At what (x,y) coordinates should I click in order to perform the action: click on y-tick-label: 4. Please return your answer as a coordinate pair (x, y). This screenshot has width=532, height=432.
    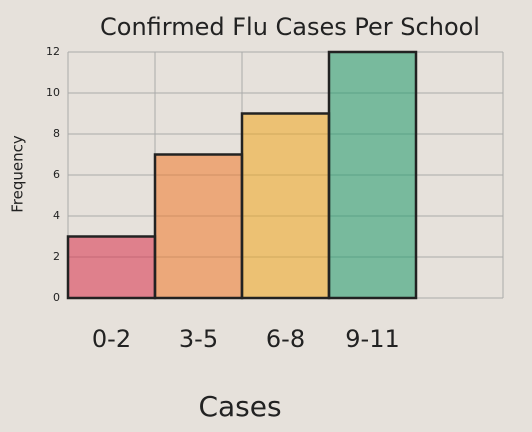
    Looking at the image, I should click on (56, 215).